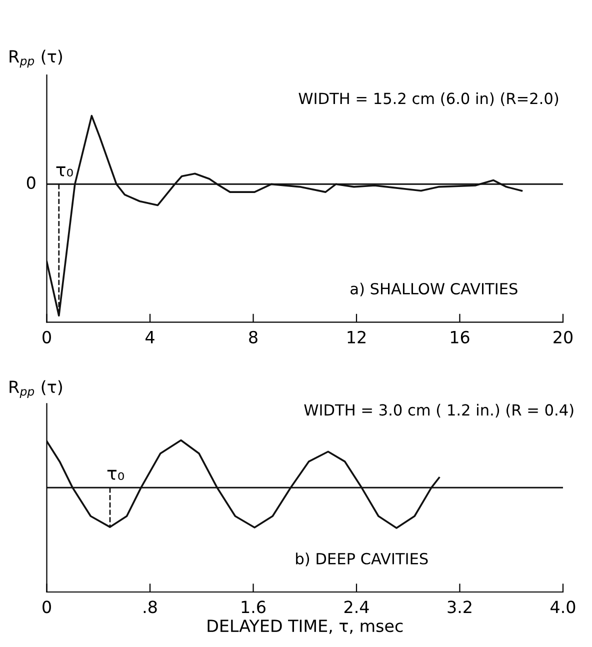 The height and width of the screenshot is (647, 592). What do you see at coordinates (357, 337) in the screenshot?
I see `x-tick-label: 12` at bounding box center [357, 337].